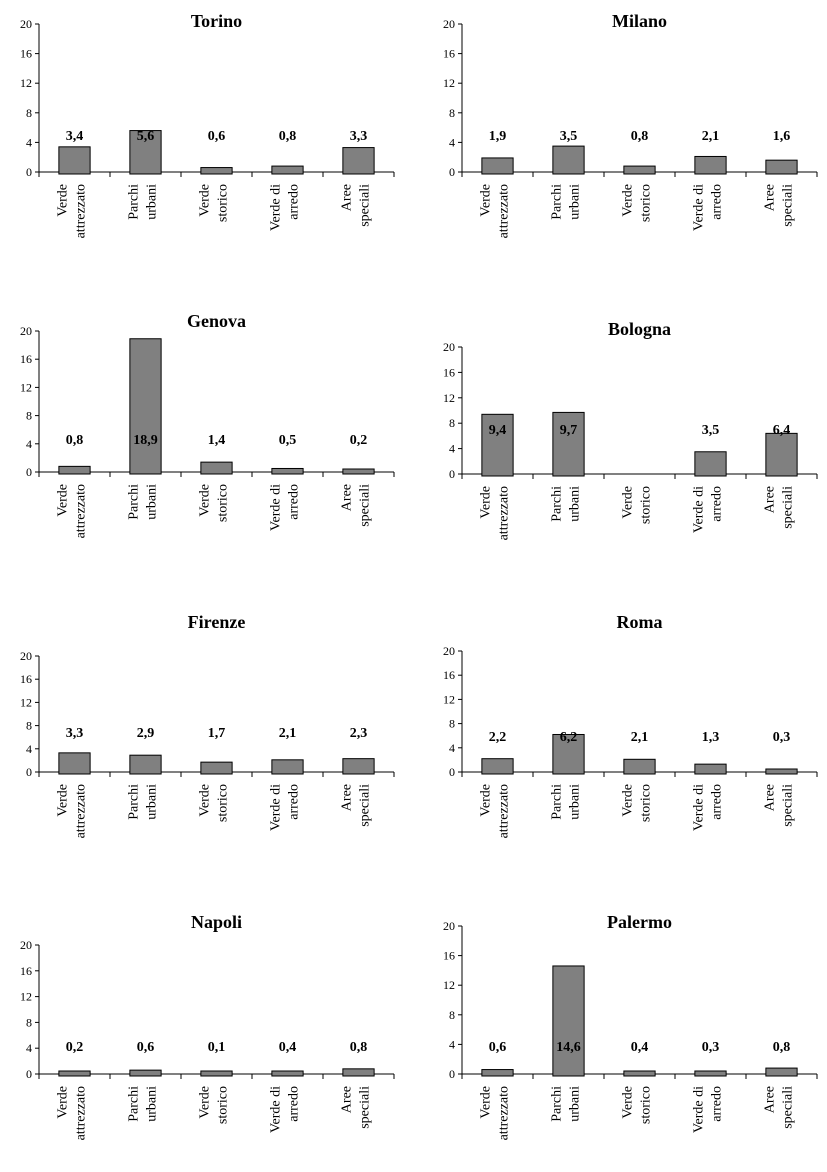 This screenshot has width=827, height=1172. Describe the element at coordinates (569, 737) in the screenshot. I see `data-label: 6,2` at that location.